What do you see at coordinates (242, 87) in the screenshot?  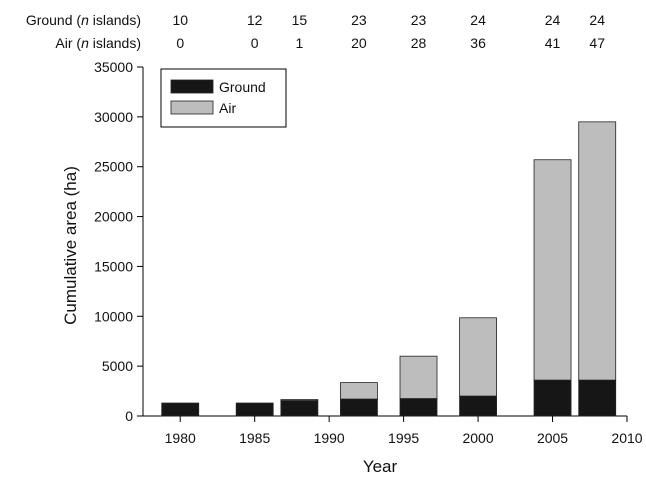 I see `legend-label-ground: Ground` at bounding box center [242, 87].